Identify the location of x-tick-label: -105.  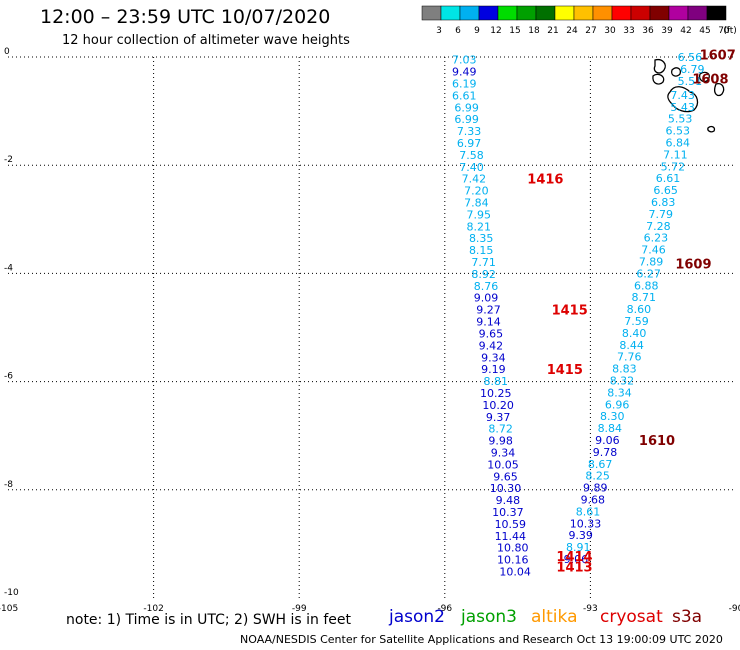
(9, 609).